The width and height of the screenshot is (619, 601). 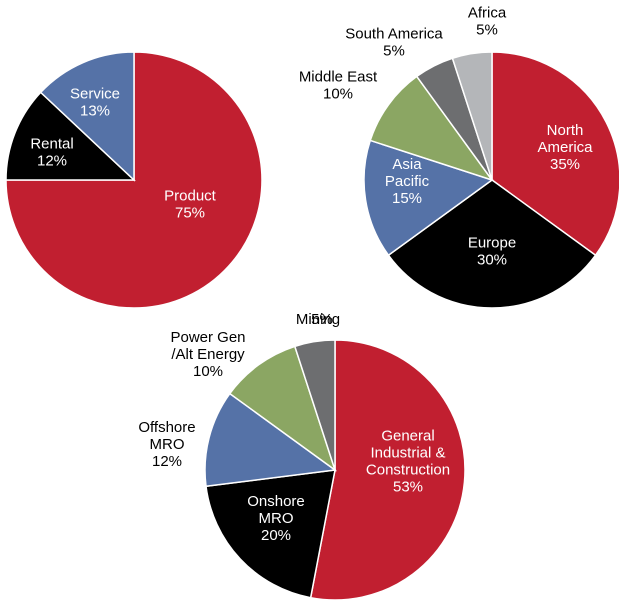 I want to click on slice-label-line: America, so click(x=565, y=147).